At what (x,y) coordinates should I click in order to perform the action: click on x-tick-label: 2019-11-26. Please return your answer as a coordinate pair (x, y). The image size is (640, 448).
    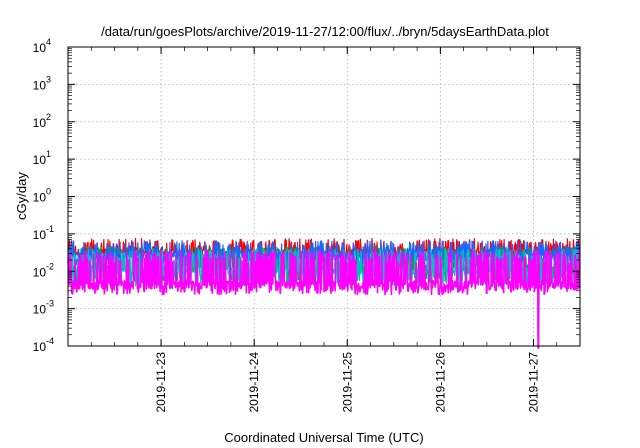
    Looking at the image, I should click on (440, 382).